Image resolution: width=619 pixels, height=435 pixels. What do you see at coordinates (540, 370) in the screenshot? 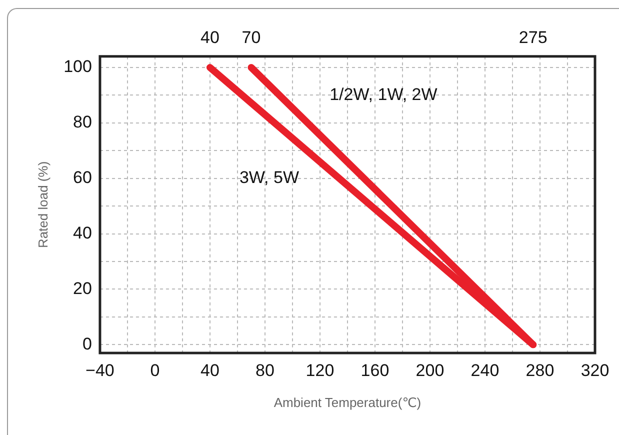
I see `x-tick-label: 280` at bounding box center [540, 370].